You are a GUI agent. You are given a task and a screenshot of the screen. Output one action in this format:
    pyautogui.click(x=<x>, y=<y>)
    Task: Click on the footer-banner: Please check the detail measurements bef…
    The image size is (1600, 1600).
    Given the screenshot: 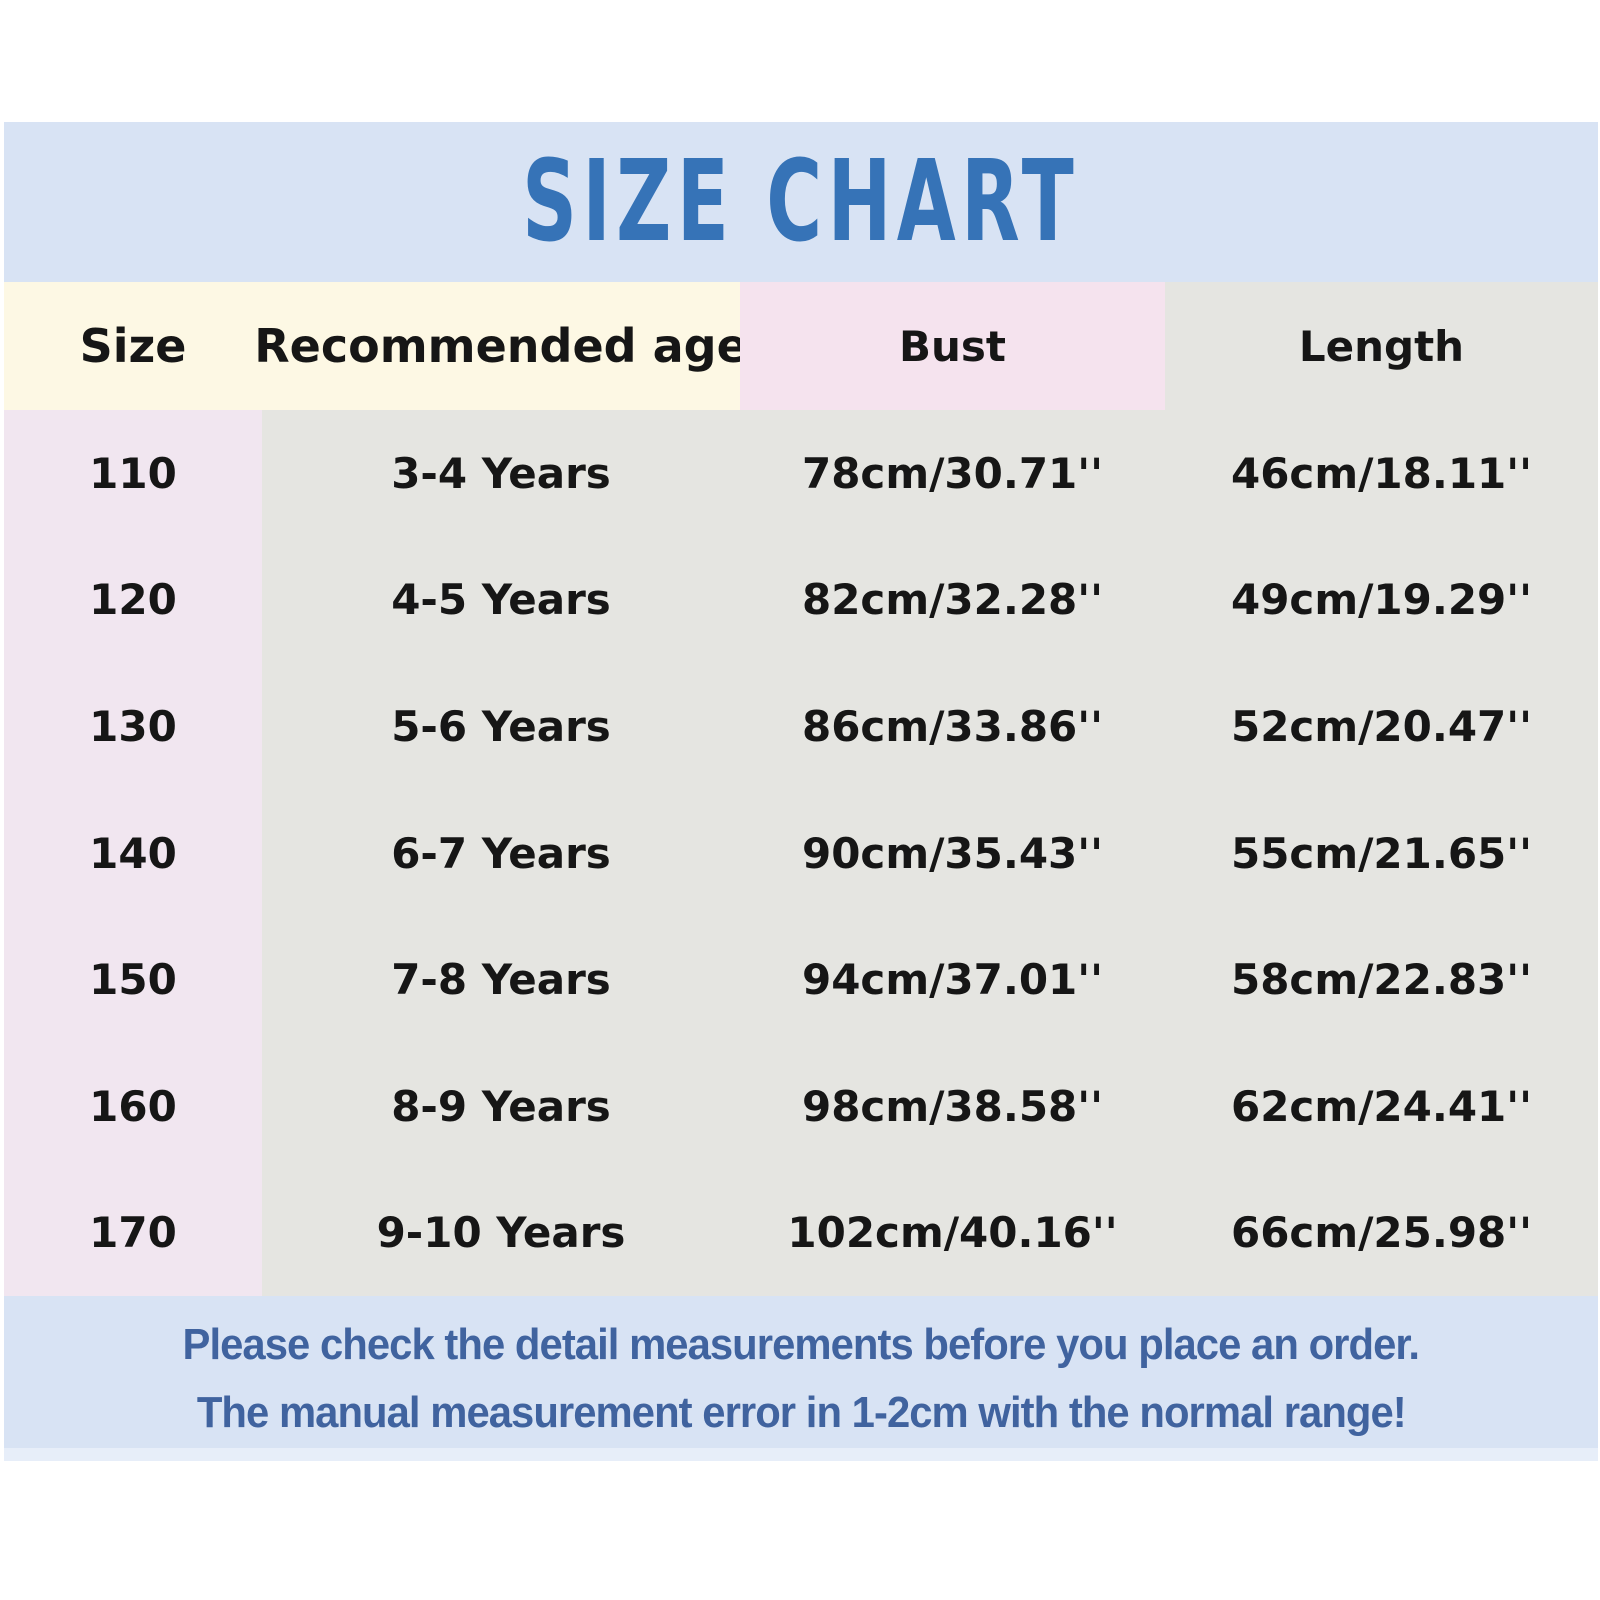 What is the action you would take?
    pyautogui.click(x=801, y=1372)
    